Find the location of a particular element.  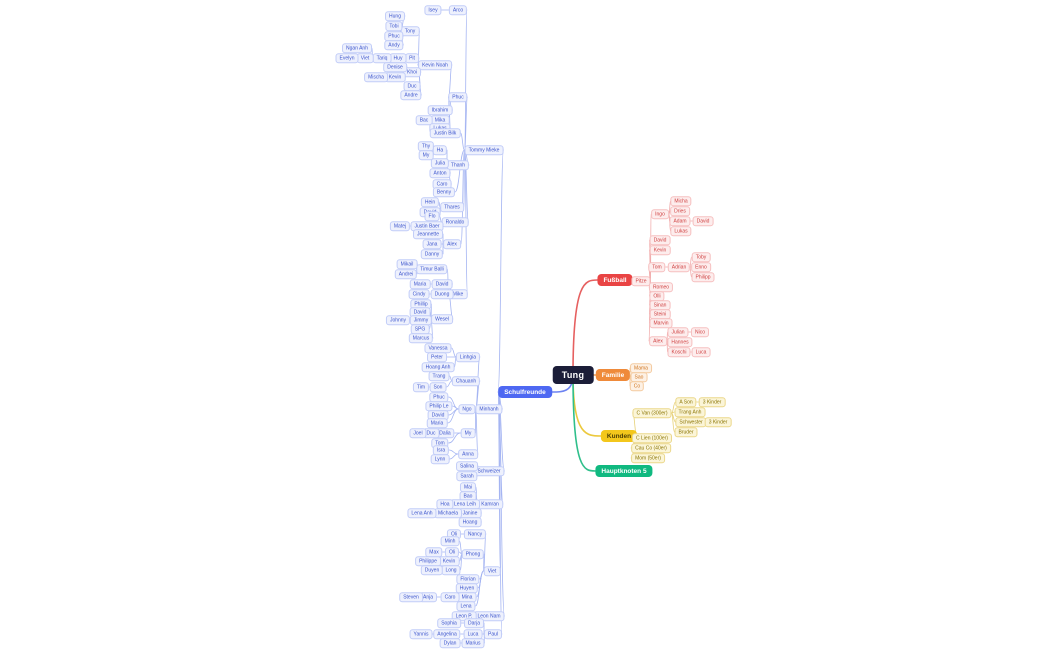

subtopic-viet_a: Viet is located at coordinates (365, 58).